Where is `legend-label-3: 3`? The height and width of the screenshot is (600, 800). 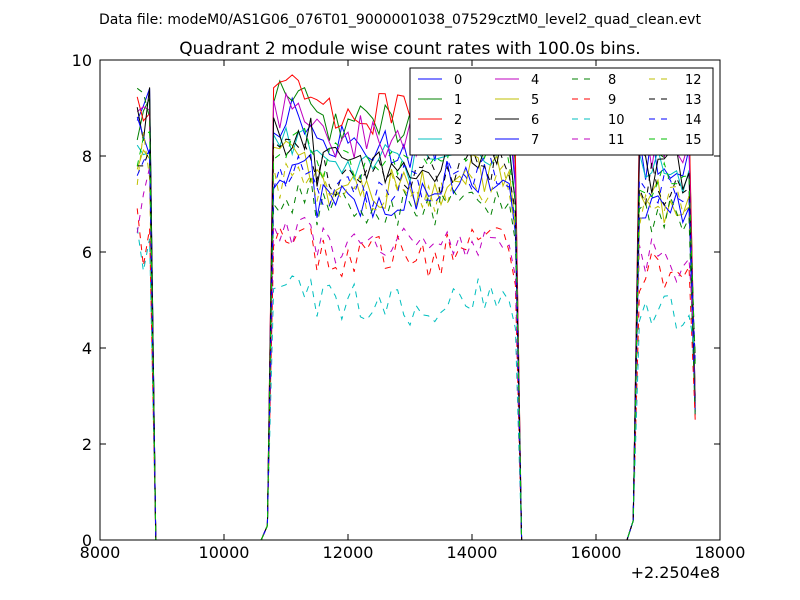
legend-label-3: 3 is located at coordinates (458, 140).